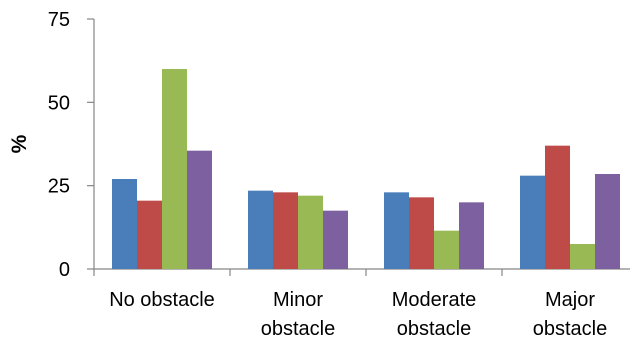 The width and height of the screenshot is (630, 347). Describe the element at coordinates (570, 300) in the screenshot. I see `x-category-label: Major` at that location.